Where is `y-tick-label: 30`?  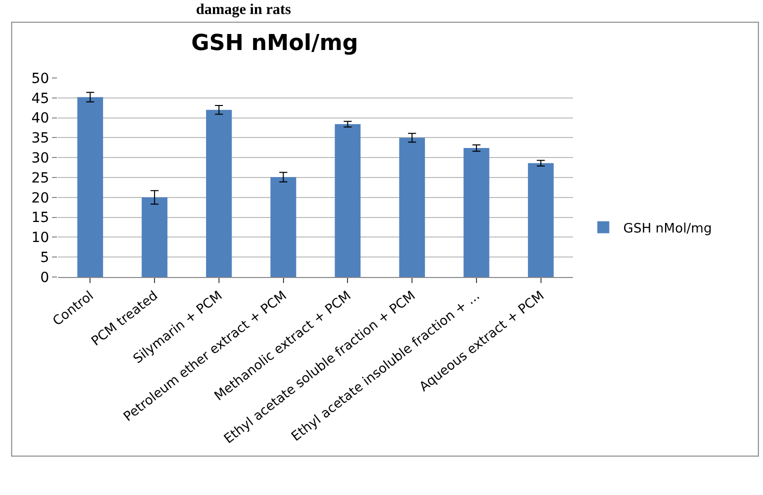 y-tick-label: 30 is located at coordinates (40, 158).